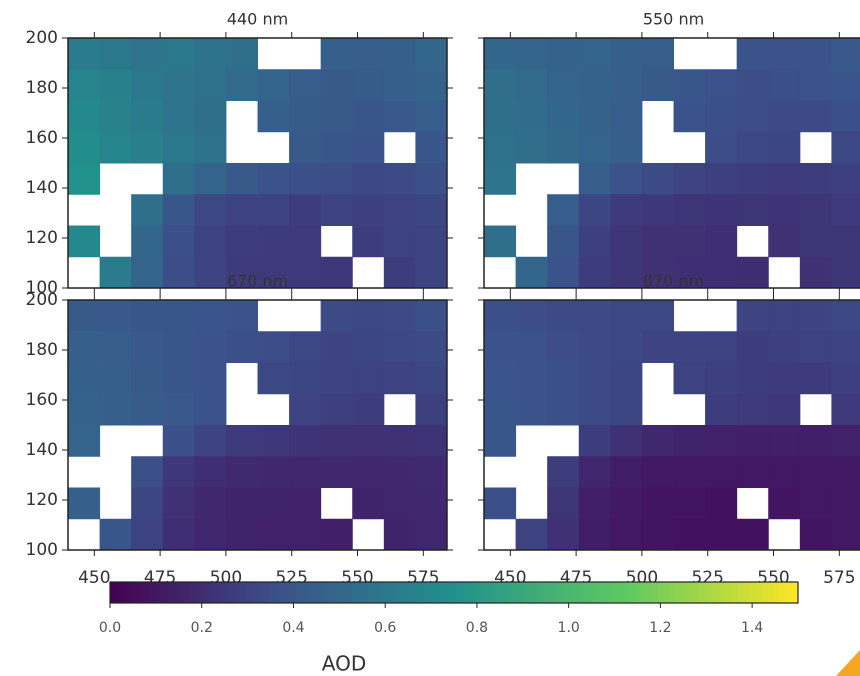 This screenshot has width=860, height=676. What do you see at coordinates (344, 664) in the screenshot?
I see `colorbar-label: AOD` at bounding box center [344, 664].